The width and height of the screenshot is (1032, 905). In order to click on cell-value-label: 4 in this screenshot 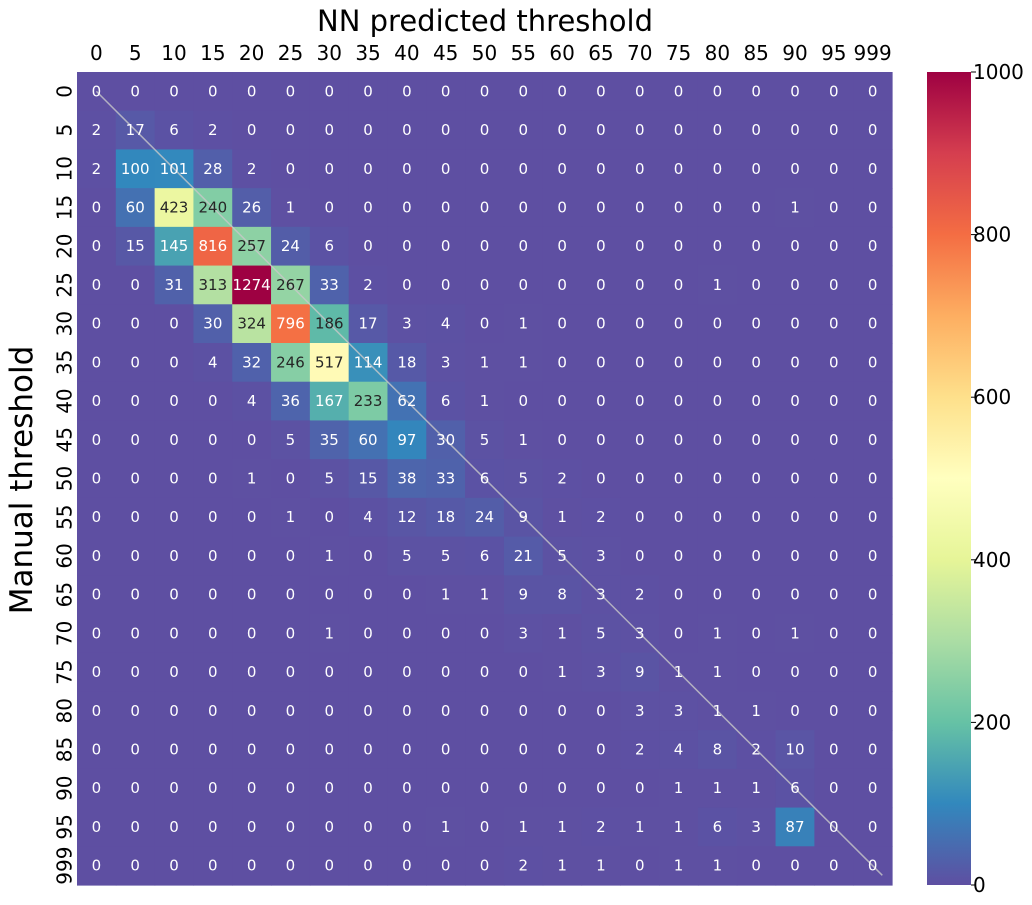, I will do `click(252, 401)`.